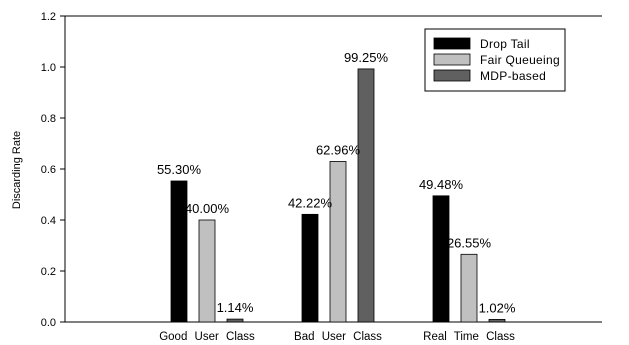 This screenshot has width=629, height=345. What do you see at coordinates (497, 307) in the screenshot?
I see `data-label: 1.02%` at bounding box center [497, 307].